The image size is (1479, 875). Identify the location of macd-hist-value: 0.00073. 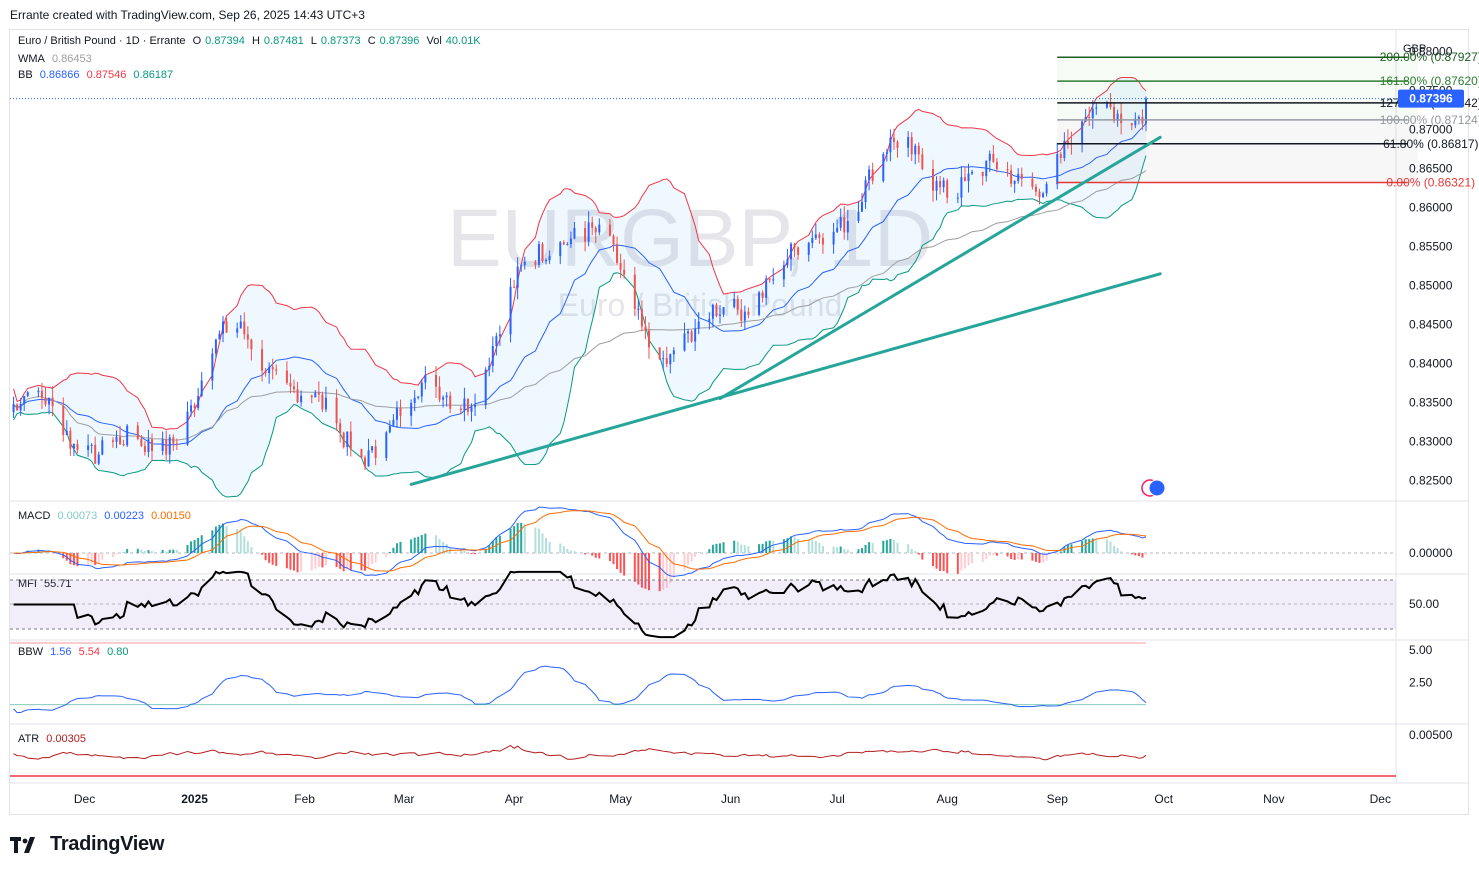
(77, 516).